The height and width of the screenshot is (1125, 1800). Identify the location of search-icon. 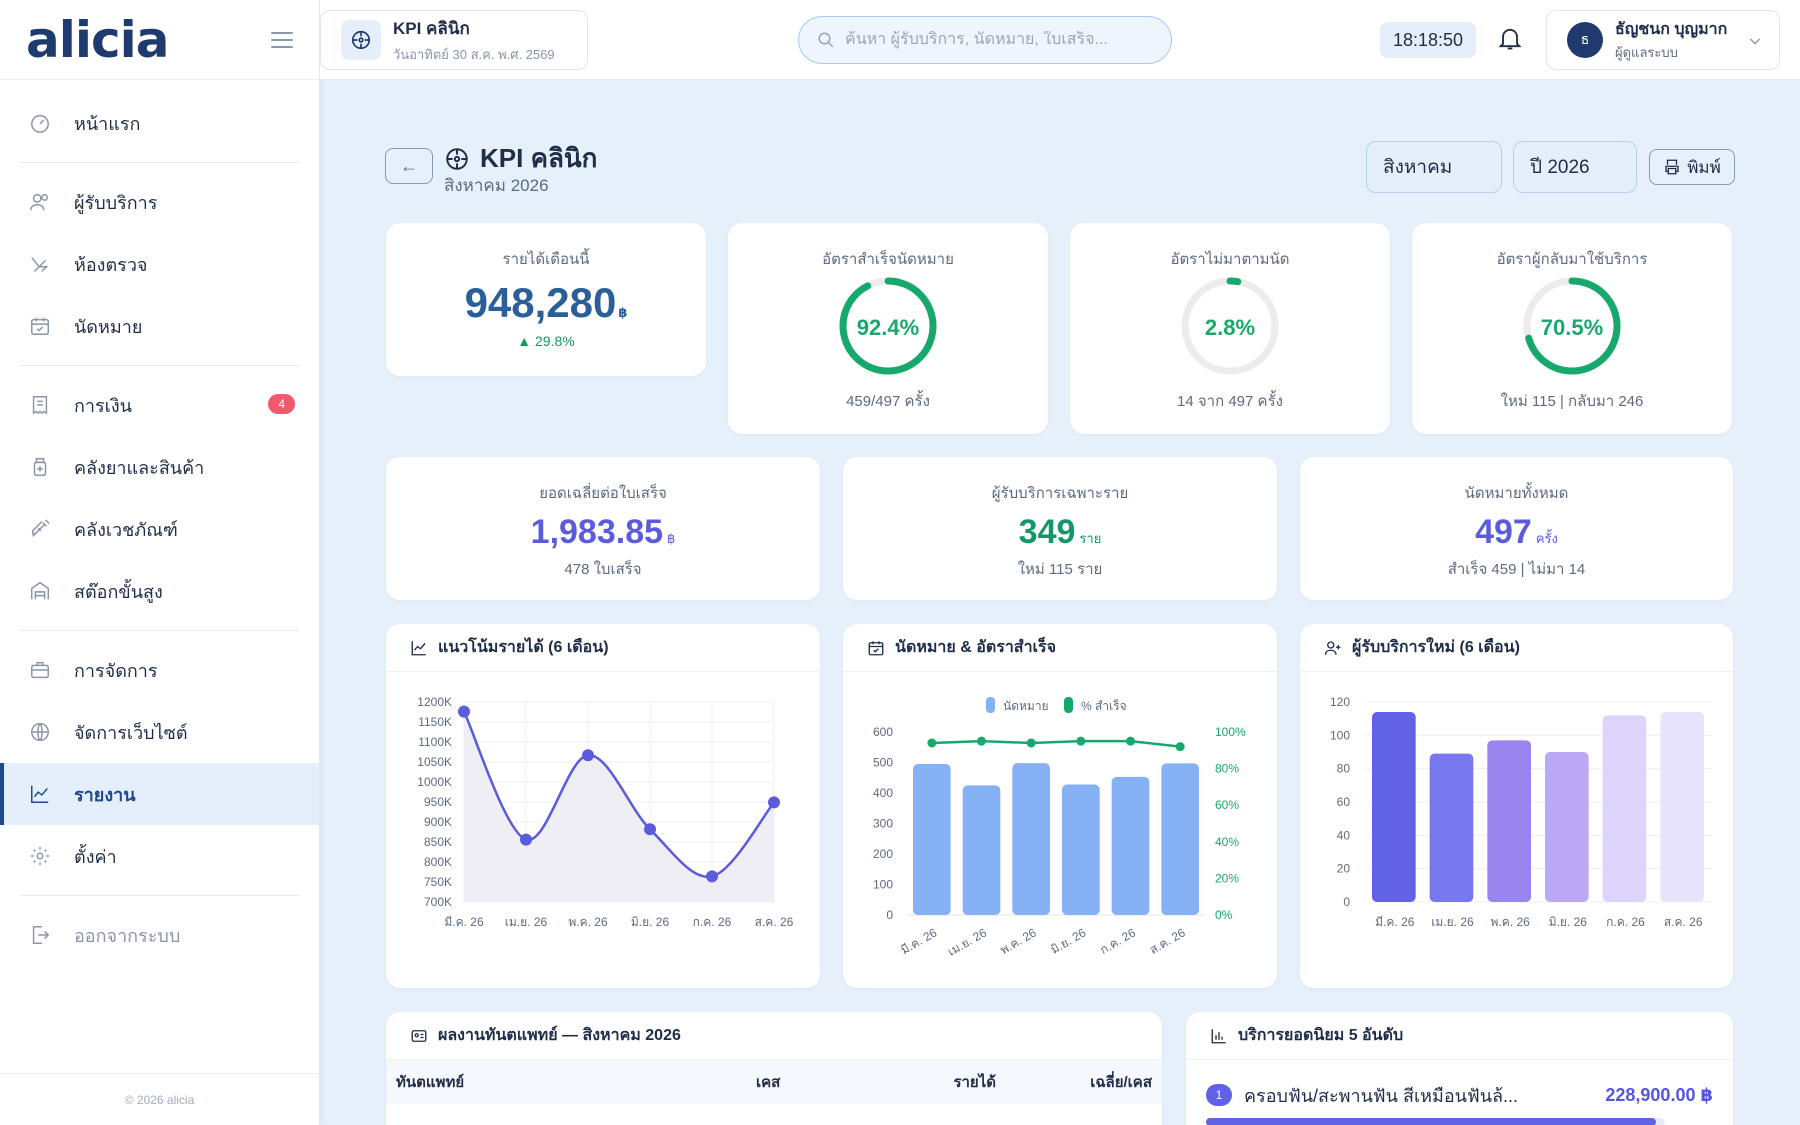
(826, 40).